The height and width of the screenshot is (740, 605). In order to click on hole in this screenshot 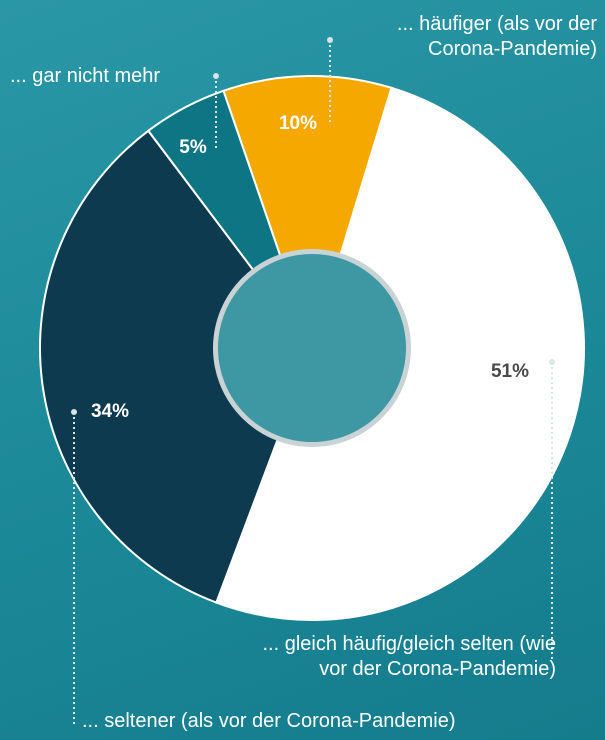, I will do `click(312, 348)`.